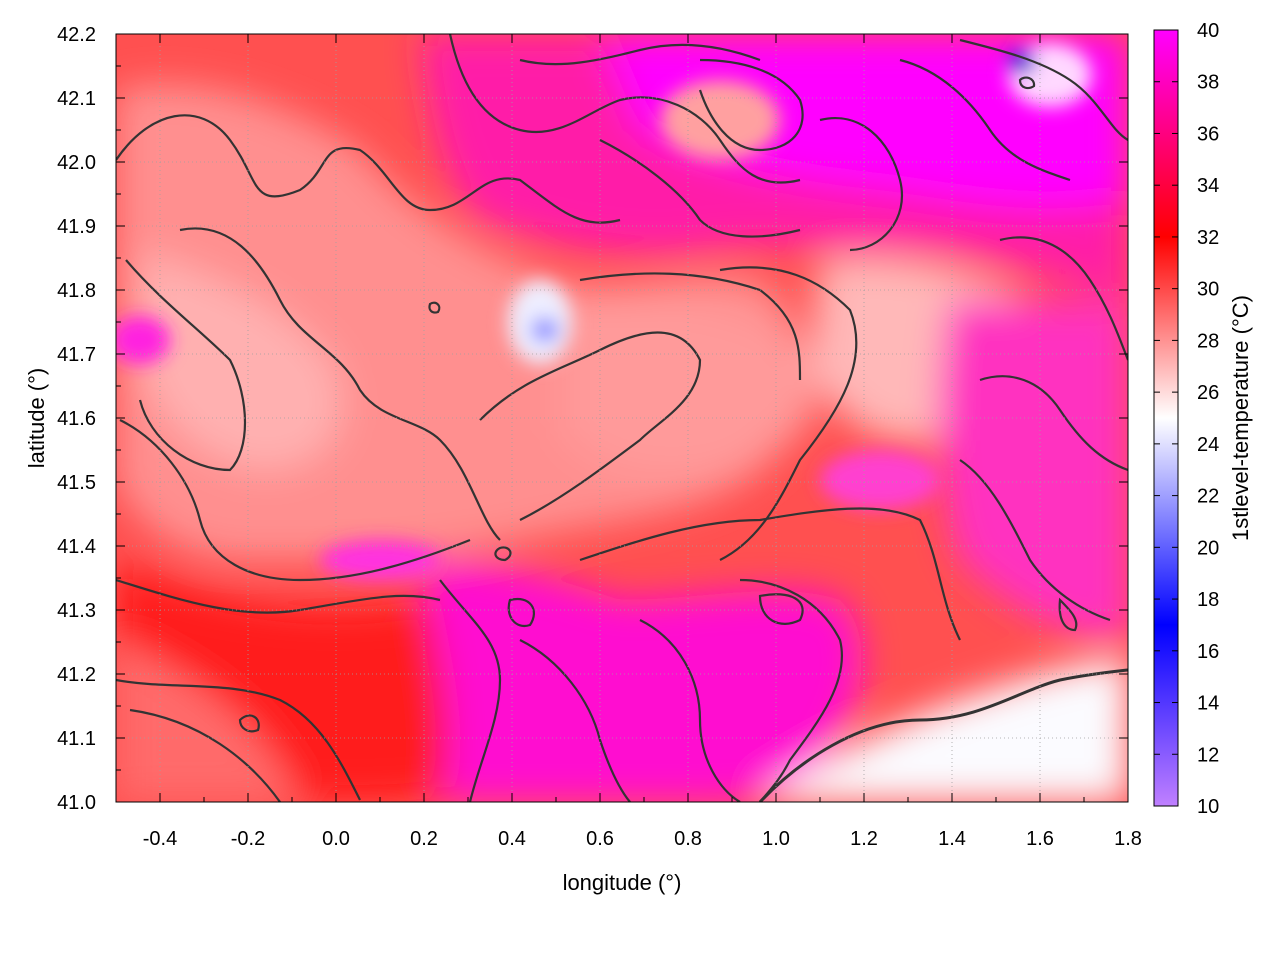 The width and height of the screenshot is (1280, 960). I want to click on x-tick-label: -0.4, so click(160, 839).